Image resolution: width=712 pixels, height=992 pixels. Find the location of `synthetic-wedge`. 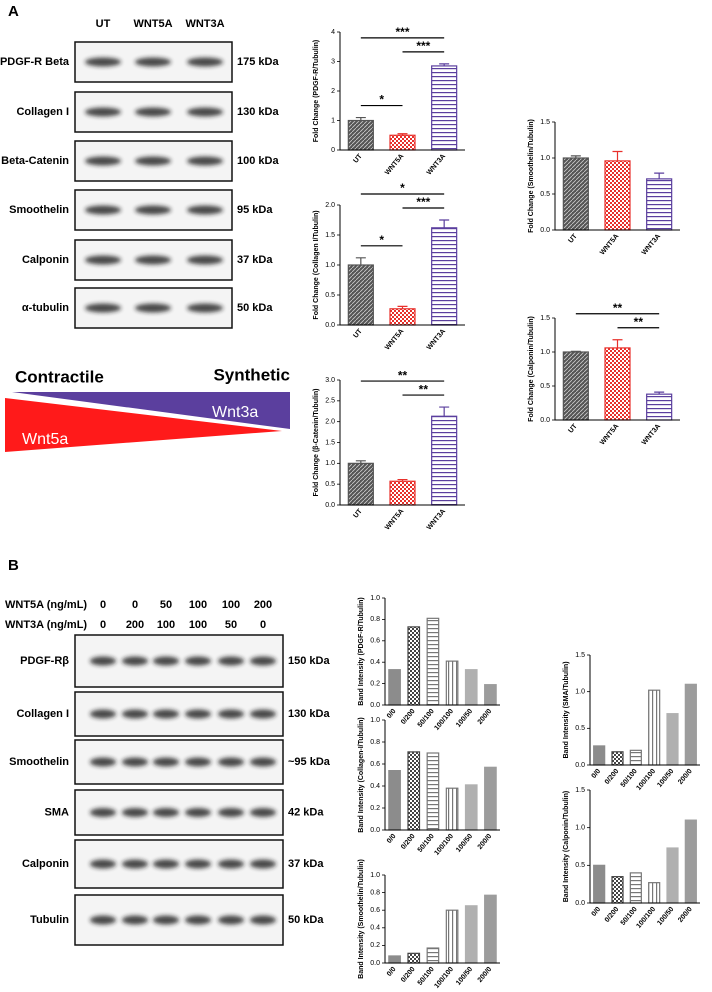

synthetic-wedge is located at coordinates (151, 410).